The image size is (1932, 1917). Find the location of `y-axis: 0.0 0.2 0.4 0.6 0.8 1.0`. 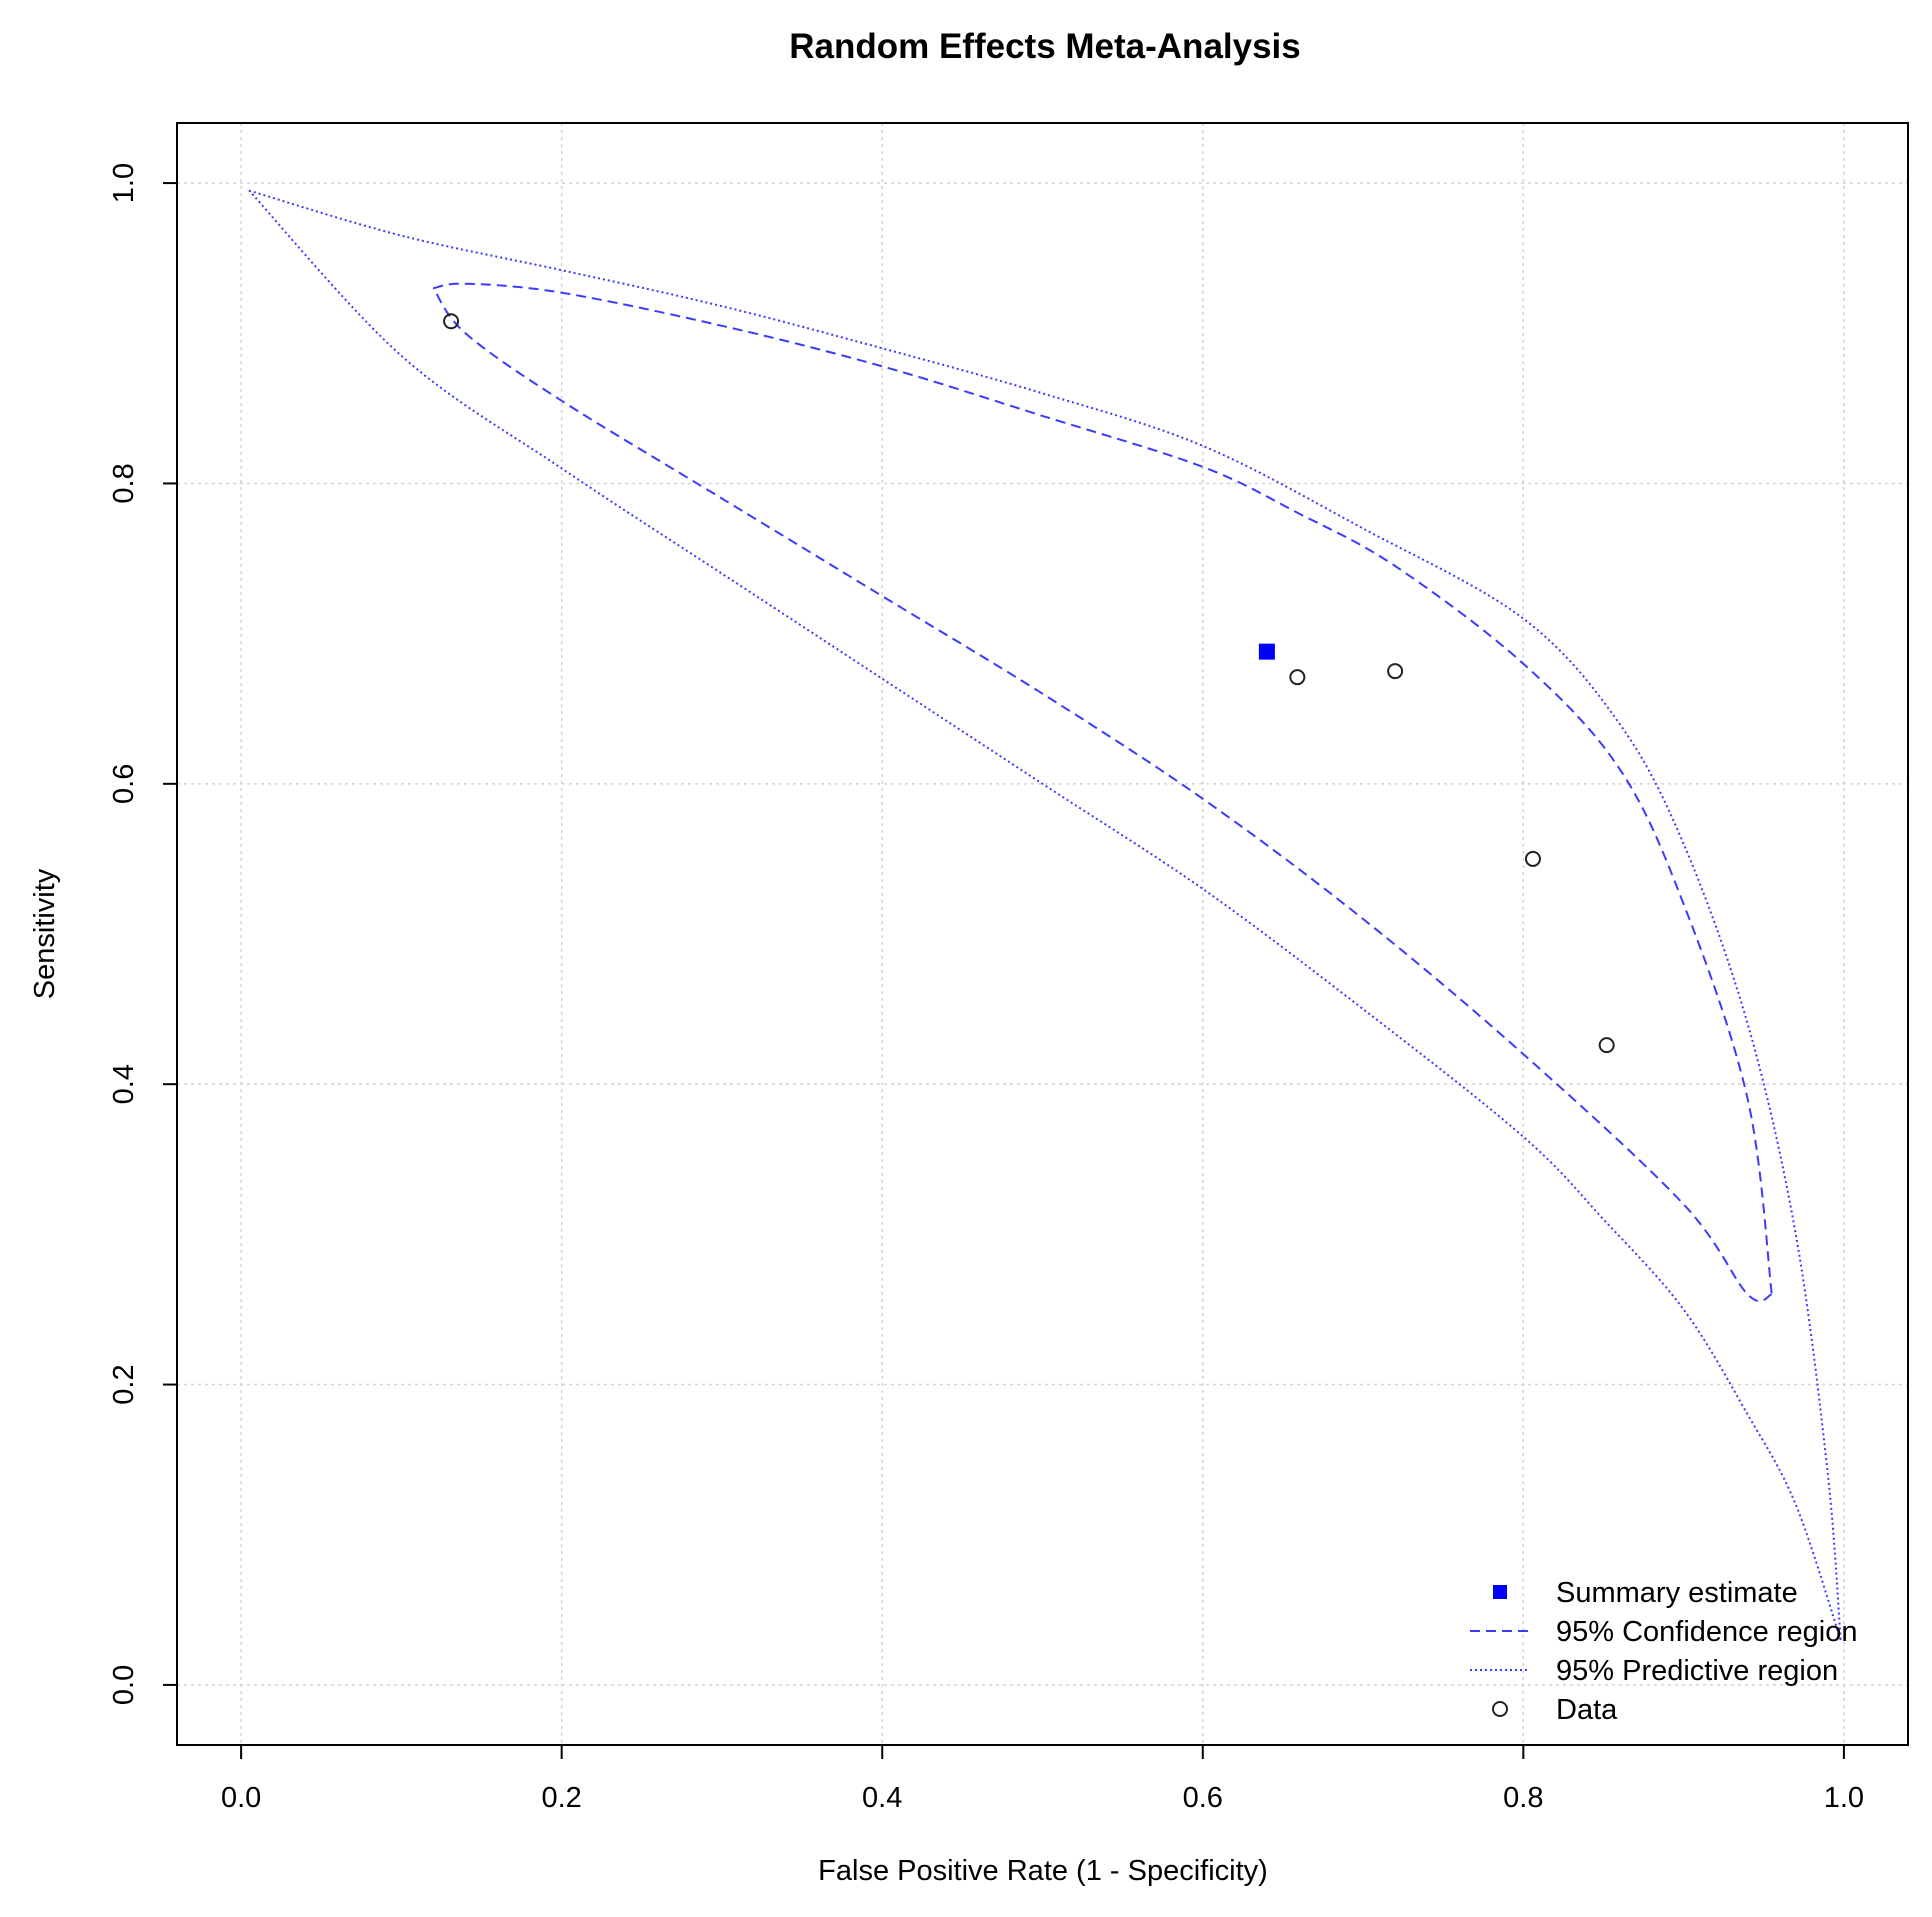

y-axis: 0.0 0.2 0.4 0.6 0.8 1.0 is located at coordinates (143, 934).